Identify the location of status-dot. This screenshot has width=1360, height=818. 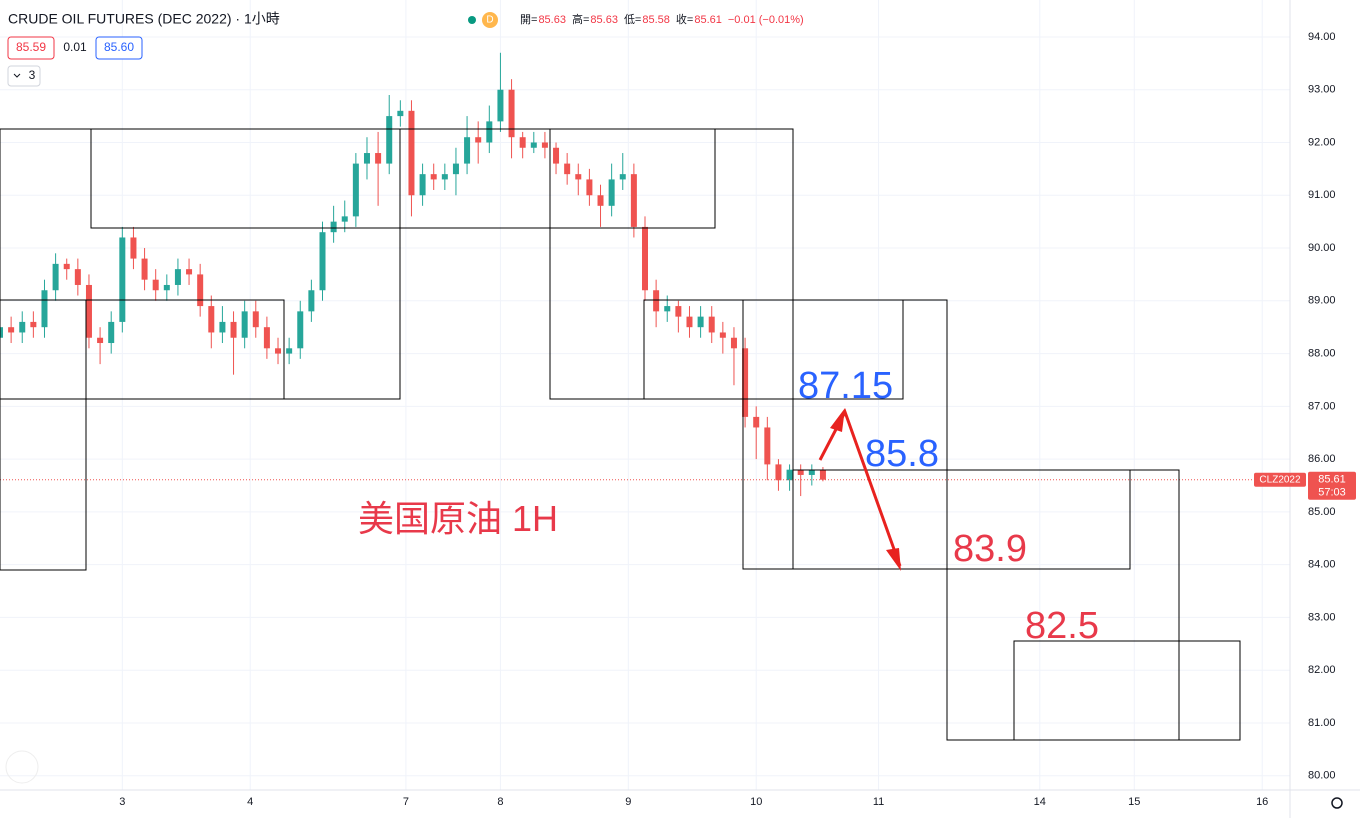
(472, 20).